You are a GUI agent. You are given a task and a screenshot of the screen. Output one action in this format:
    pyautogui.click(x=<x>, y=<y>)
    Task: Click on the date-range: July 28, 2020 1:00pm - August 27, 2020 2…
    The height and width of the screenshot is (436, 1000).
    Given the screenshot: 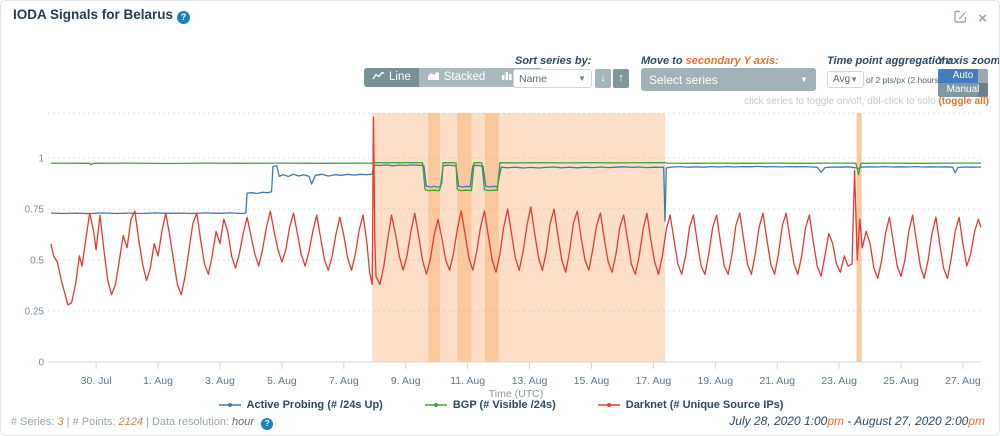 What is the action you would take?
    pyautogui.click(x=857, y=421)
    